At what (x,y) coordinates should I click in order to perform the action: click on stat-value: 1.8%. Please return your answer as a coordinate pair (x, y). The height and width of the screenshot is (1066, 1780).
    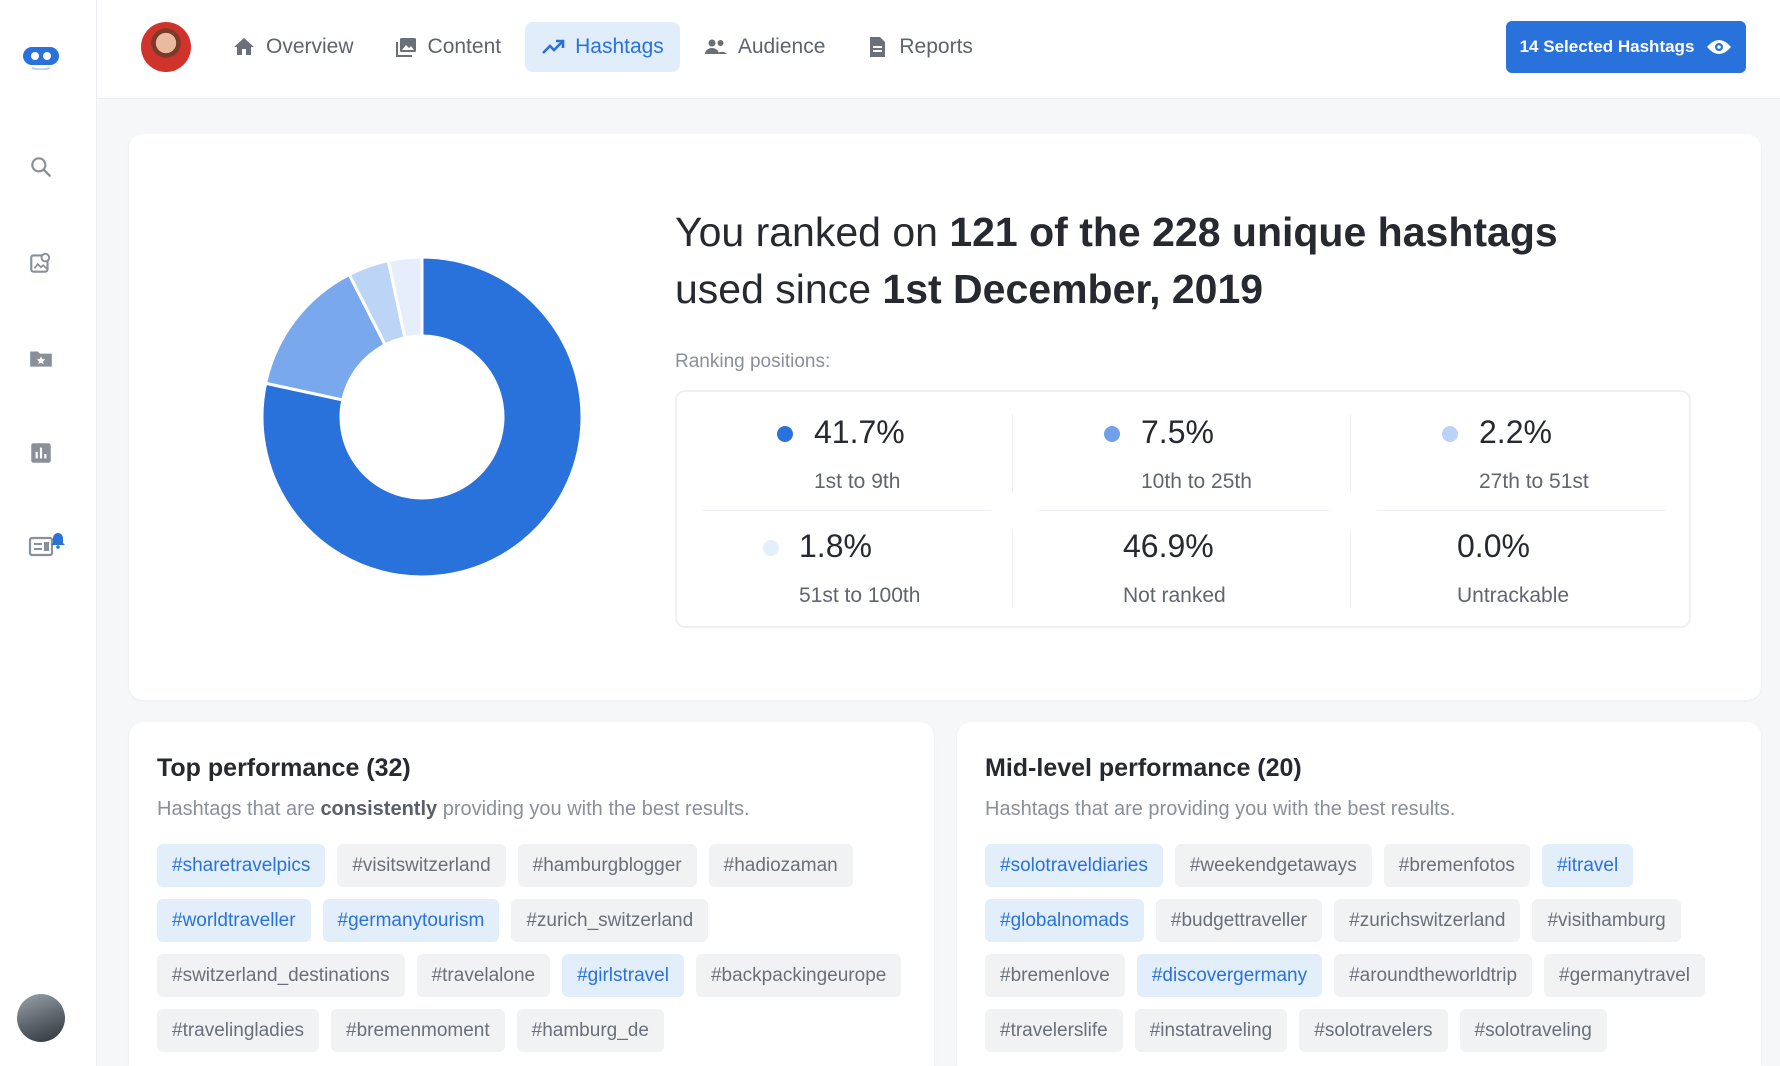
    Looking at the image, I should click on (835, 546).